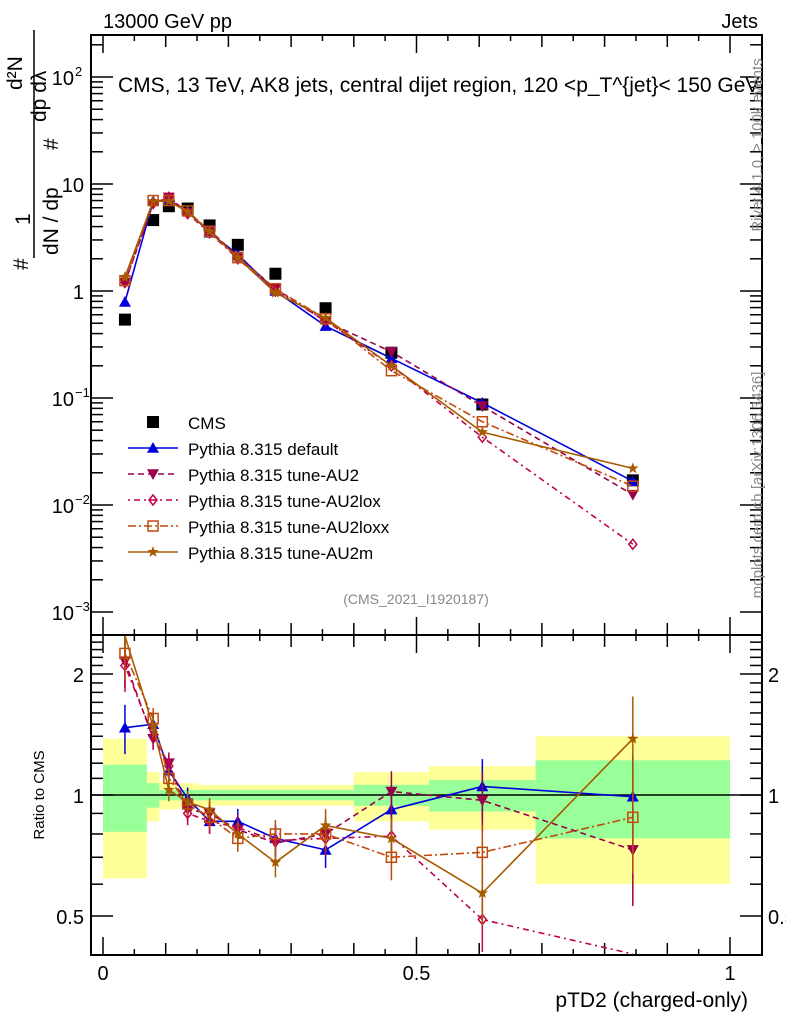  What do you see at coordinates (102, 974) in the screenshot?
I see `x-tick-label: 0` at bounding box center [102, 974].